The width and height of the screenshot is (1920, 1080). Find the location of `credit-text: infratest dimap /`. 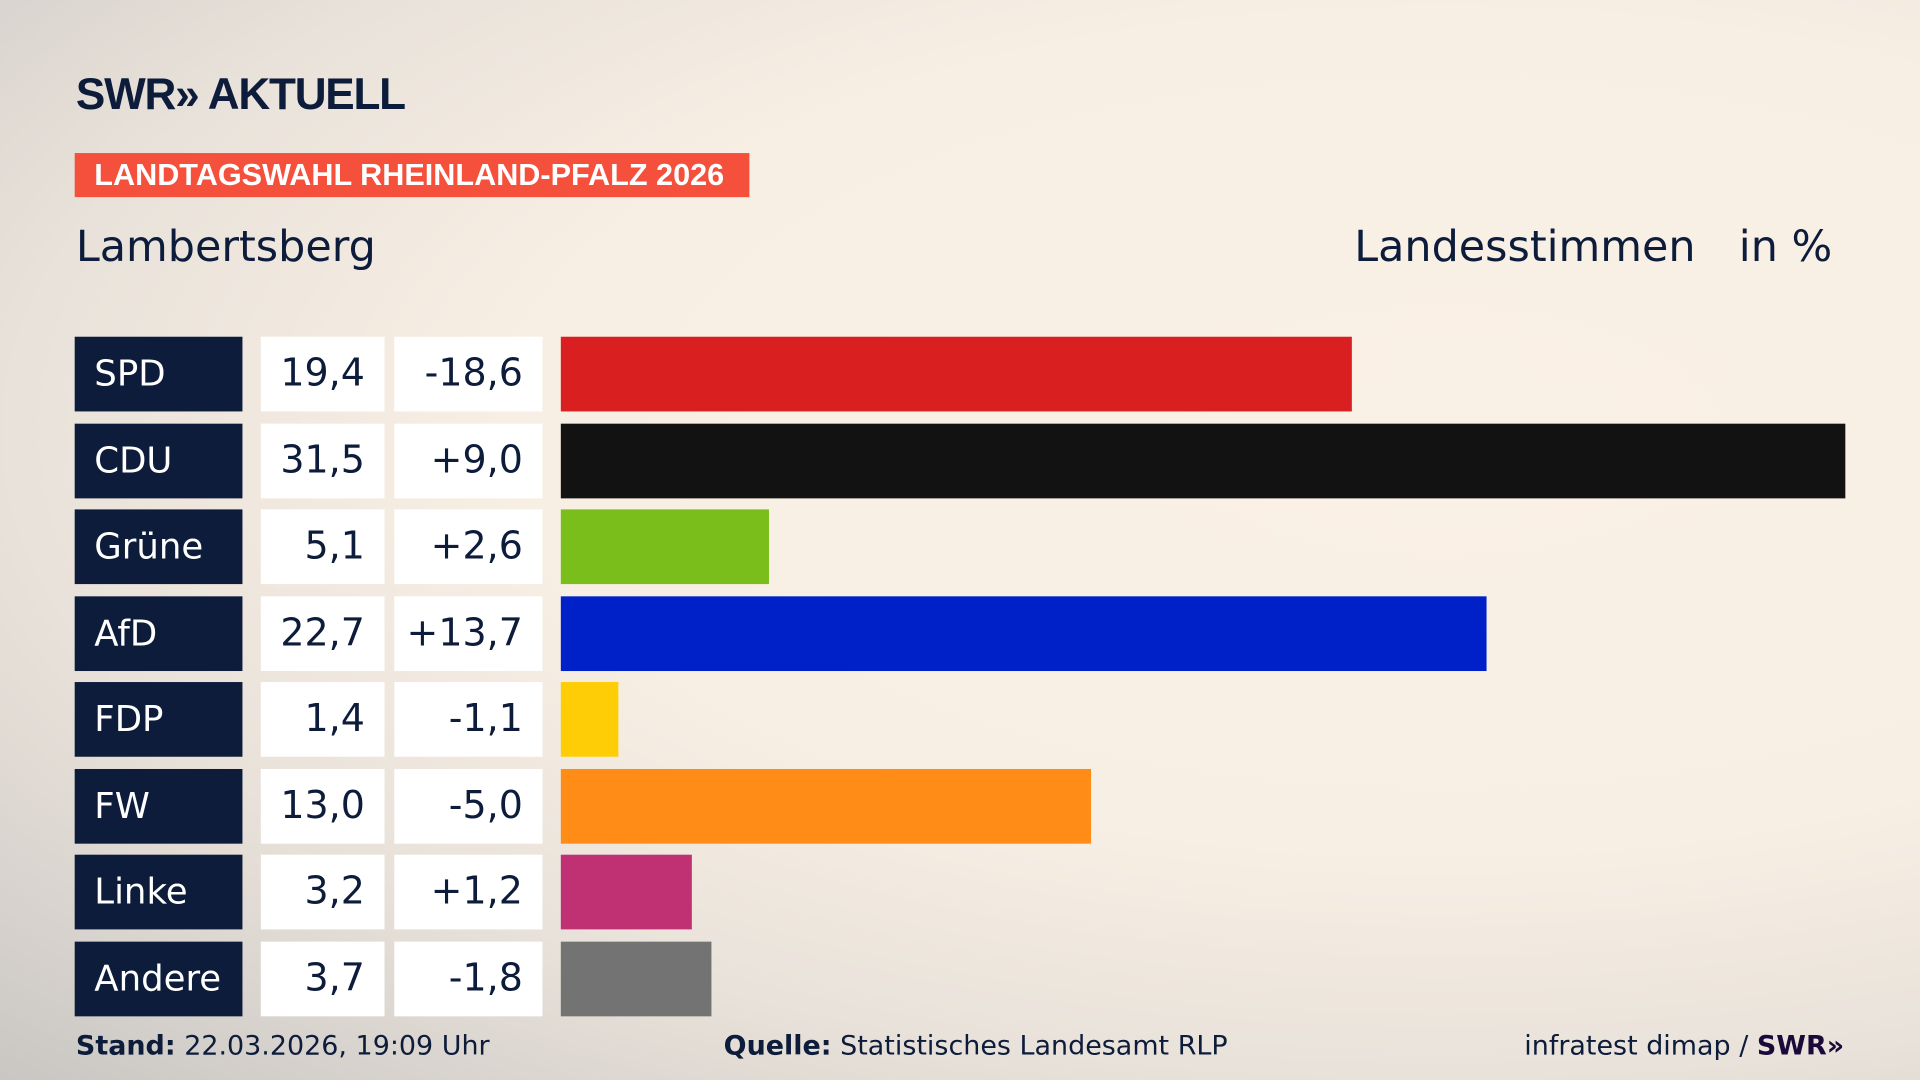

credit-text: infratest dimap / is located at coordinates (1640, 1046).